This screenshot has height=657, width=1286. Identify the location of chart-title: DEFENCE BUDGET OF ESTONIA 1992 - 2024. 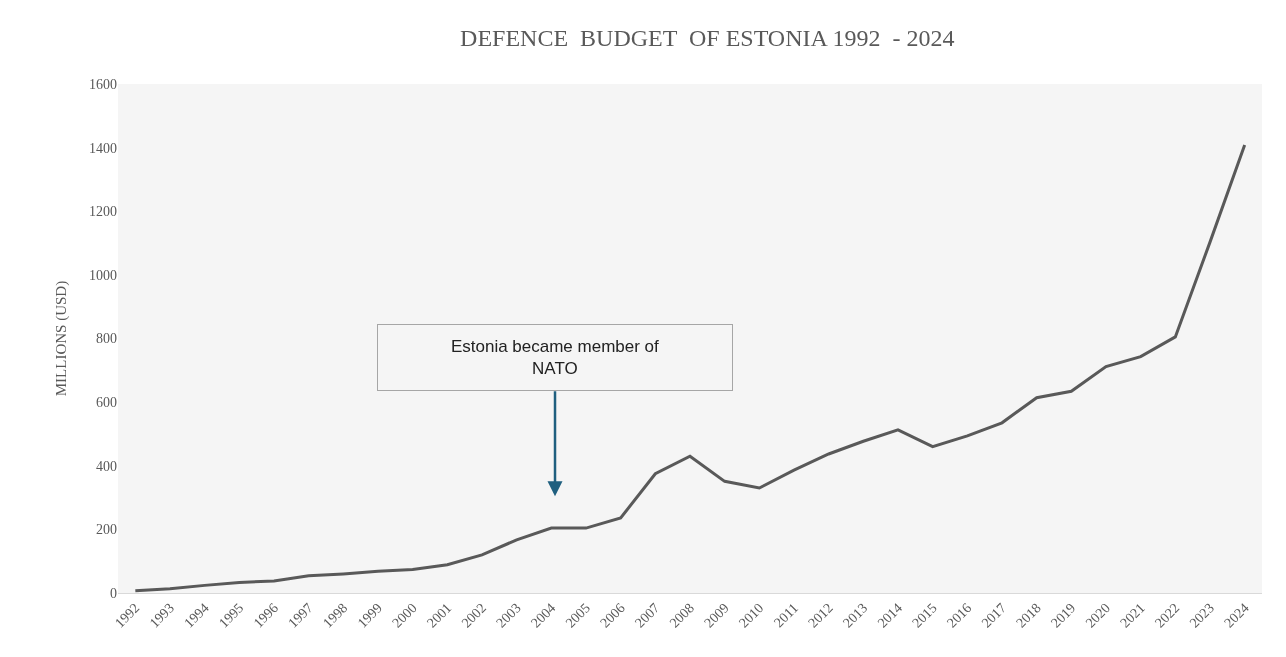
(707, 38).